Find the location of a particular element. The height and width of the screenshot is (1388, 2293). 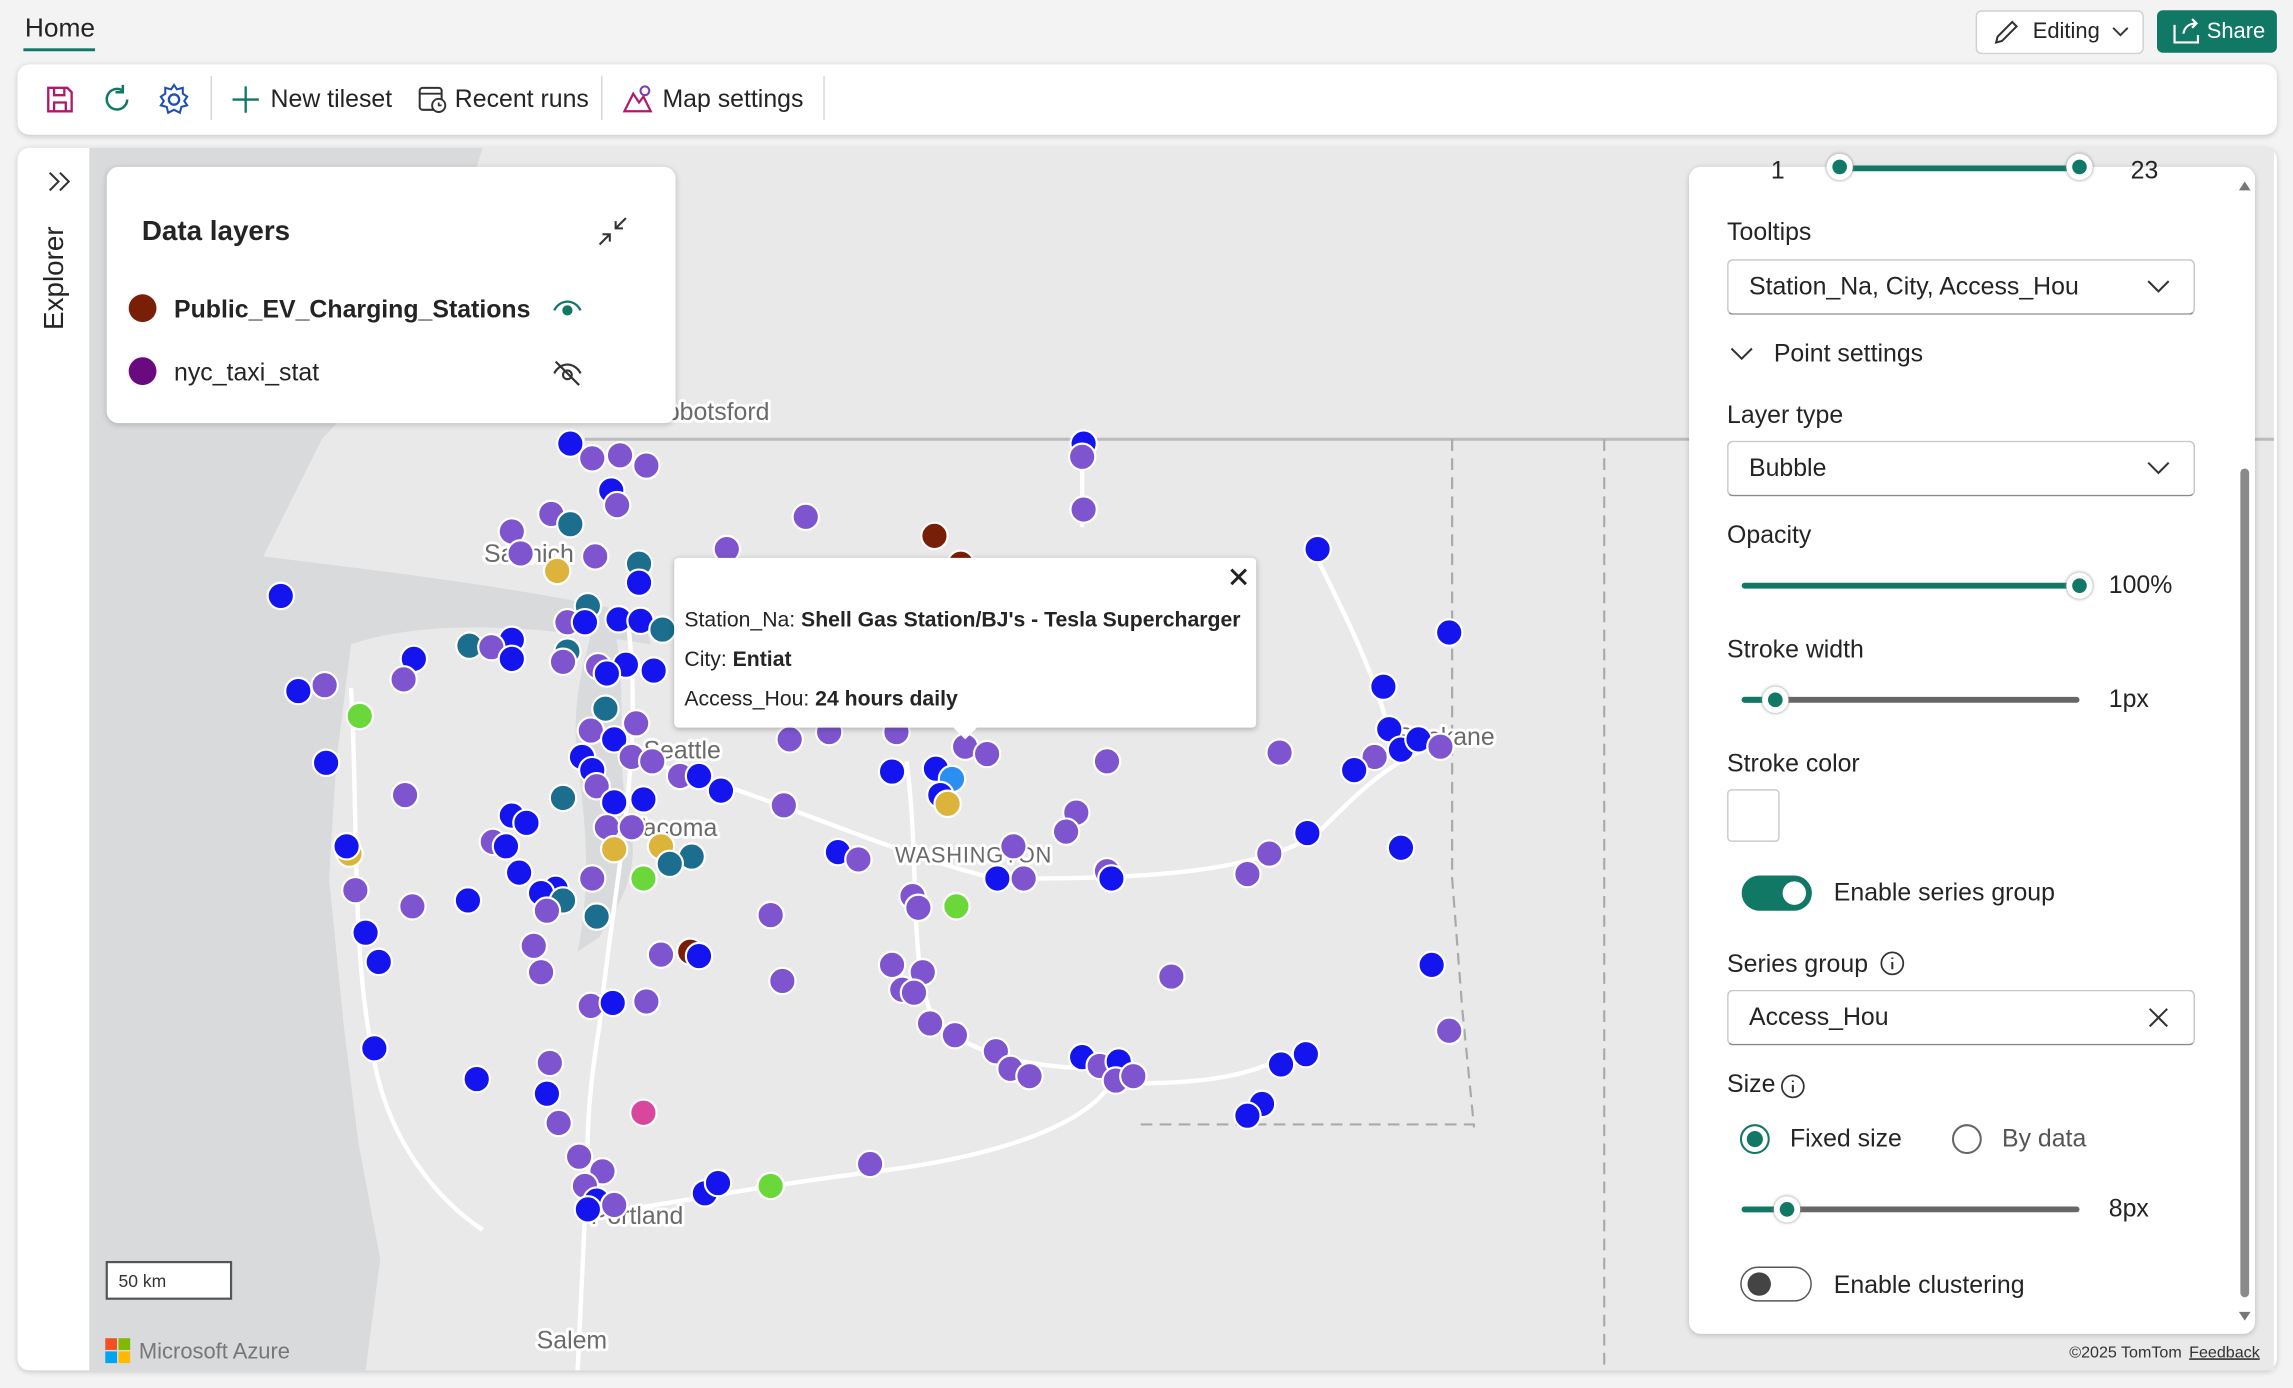

refresh-icon is located at coordinates (117, 99).